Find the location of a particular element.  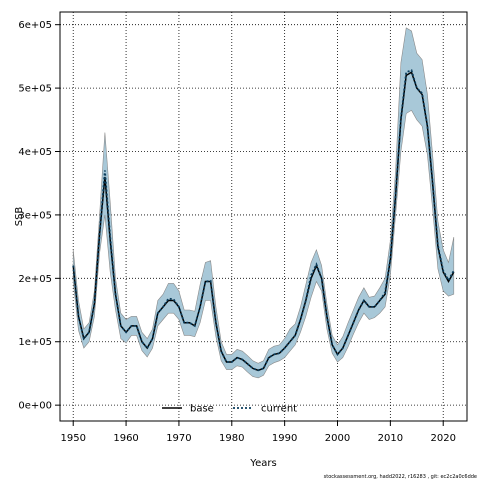

x-tick-label: 1950 is located at coordinates (72, 438).